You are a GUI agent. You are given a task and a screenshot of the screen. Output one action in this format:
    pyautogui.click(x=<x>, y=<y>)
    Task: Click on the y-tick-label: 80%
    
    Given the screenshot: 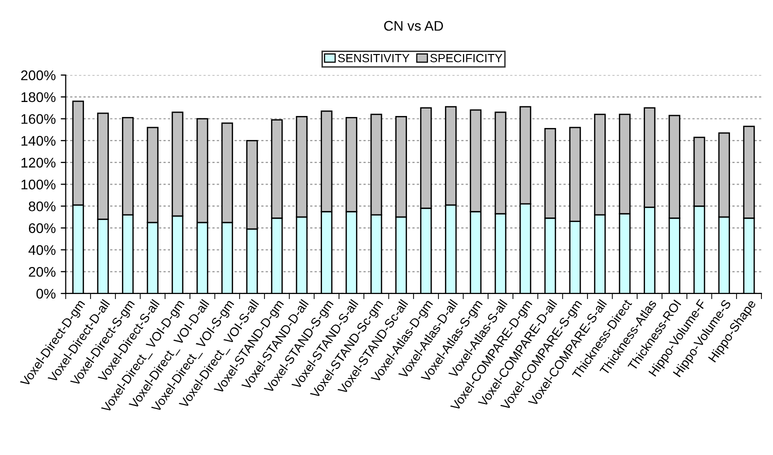 What is the action you would take?
    pyautogui.click(x=42, y=206)
    